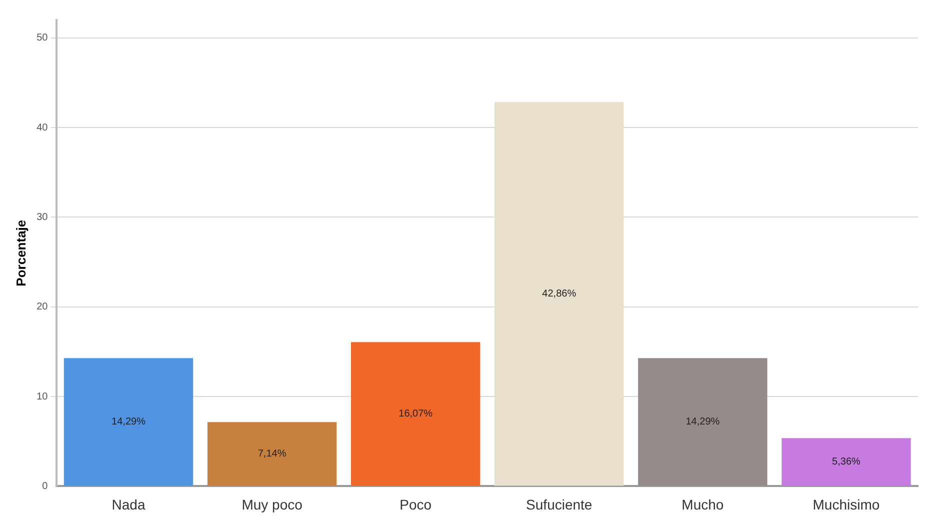 Image resolution: width=938 pixels, height=522 pixels. I want to click on x-tick-label: Nada, so click(129, 504).